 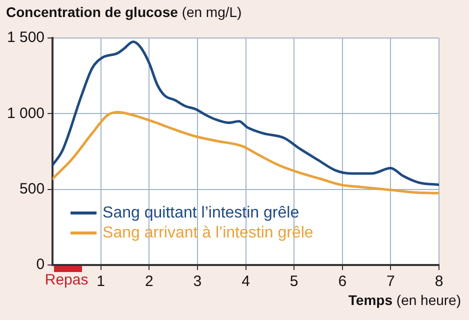 I want to click on legend-label: Sang quittant l’intestin grêle, so click(x=201, y=213).